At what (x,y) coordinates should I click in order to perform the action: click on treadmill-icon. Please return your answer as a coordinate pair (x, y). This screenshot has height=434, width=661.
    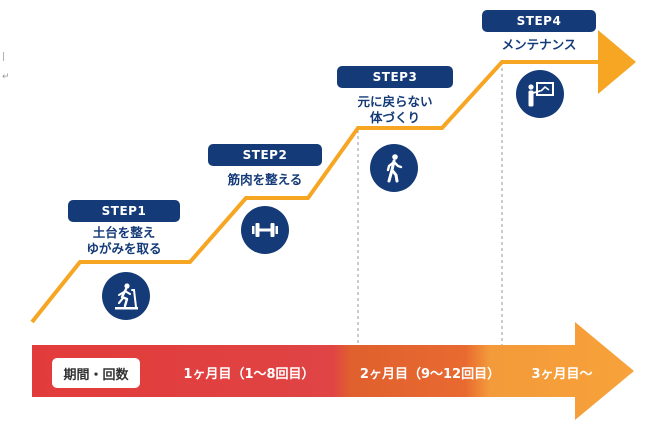
    Looking at the image, I should click on (126, 296).